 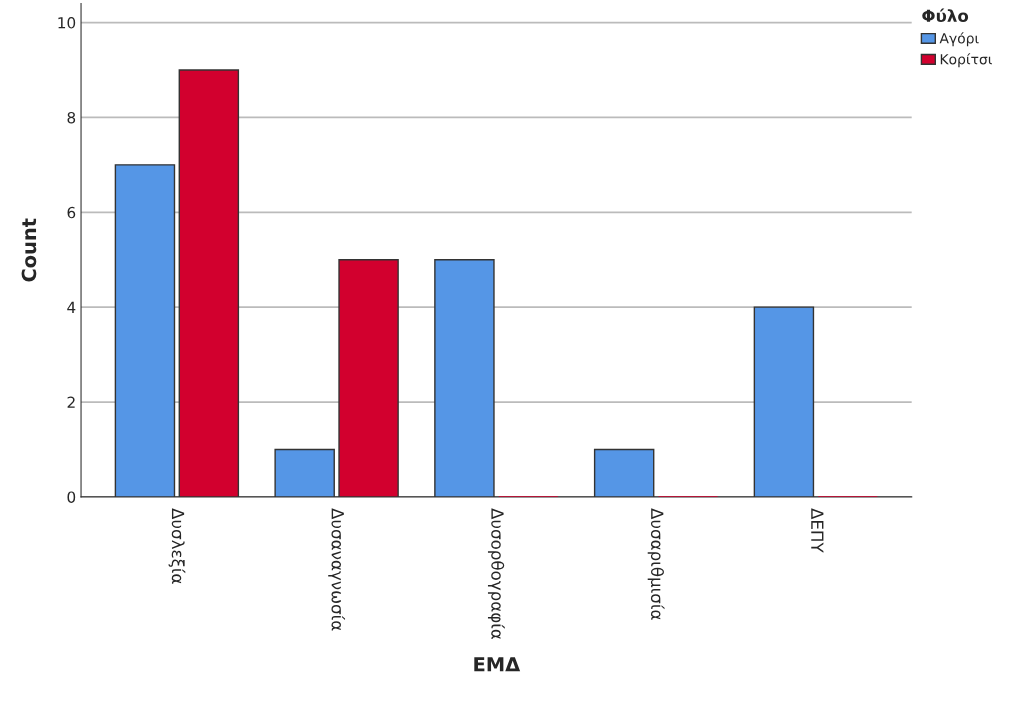 What do you see at coordinates (496, 574) in the screenshot?
I see `x-tick-label: Δυσορθογραφία` at bounding box center [496, 574].